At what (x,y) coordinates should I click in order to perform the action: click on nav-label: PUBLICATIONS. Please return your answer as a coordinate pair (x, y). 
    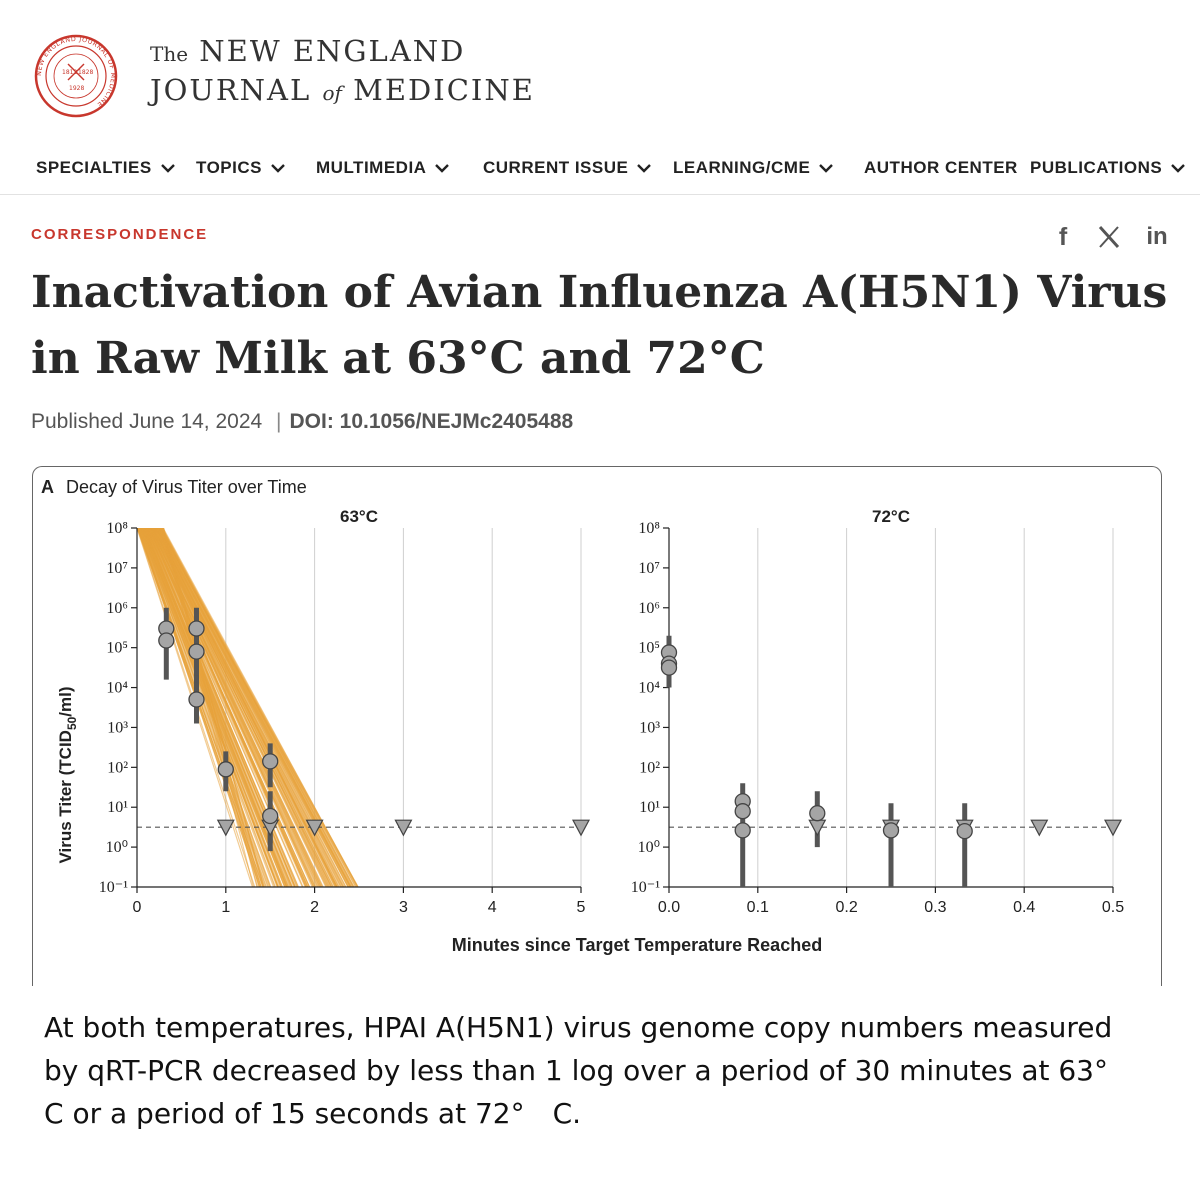
    Looking at the image, I should click on (1096, 167).